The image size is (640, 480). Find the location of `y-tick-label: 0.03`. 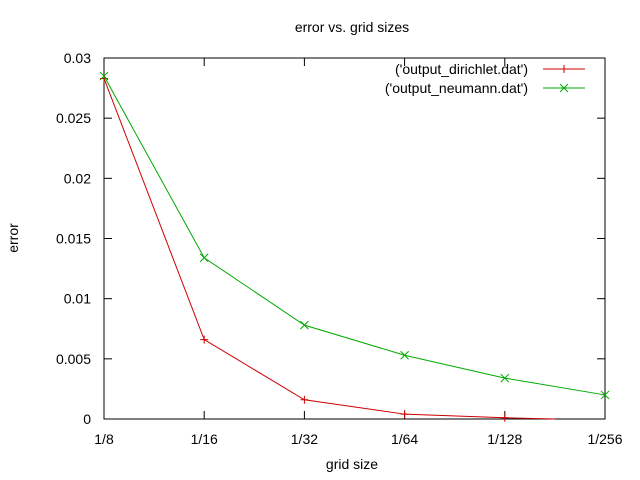

y-tick-label: 0.03 is located at coordinates (77, 58).